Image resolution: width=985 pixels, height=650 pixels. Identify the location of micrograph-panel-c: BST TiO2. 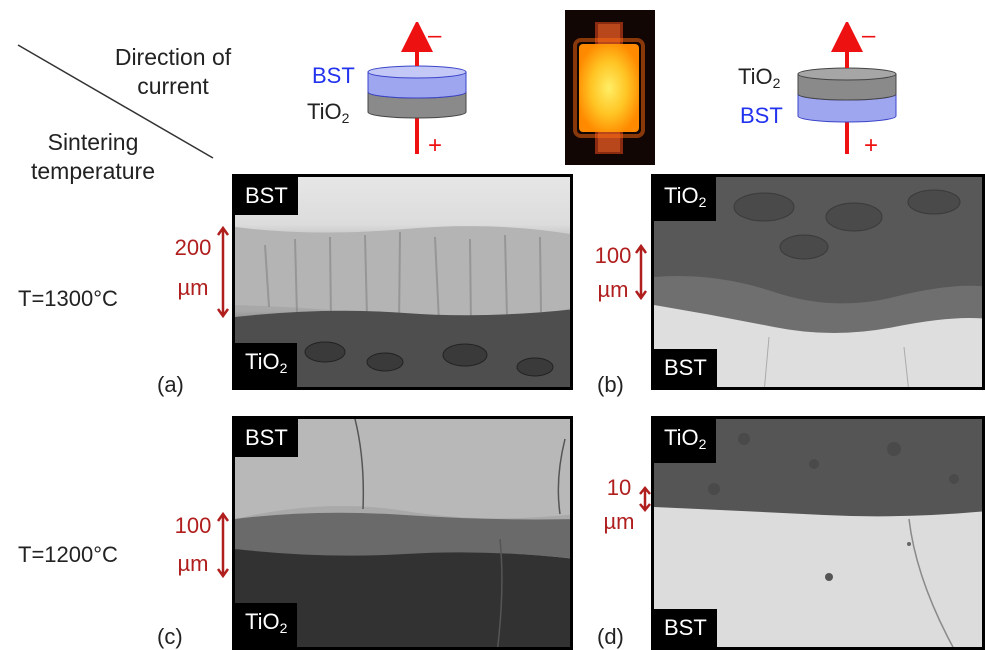
(402, 533).